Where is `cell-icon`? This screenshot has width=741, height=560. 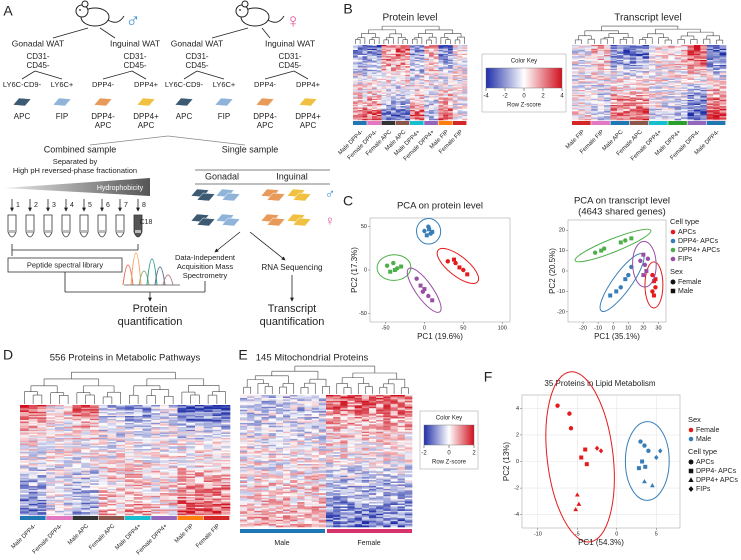 cell-icon is located at coordinates (308, 102).